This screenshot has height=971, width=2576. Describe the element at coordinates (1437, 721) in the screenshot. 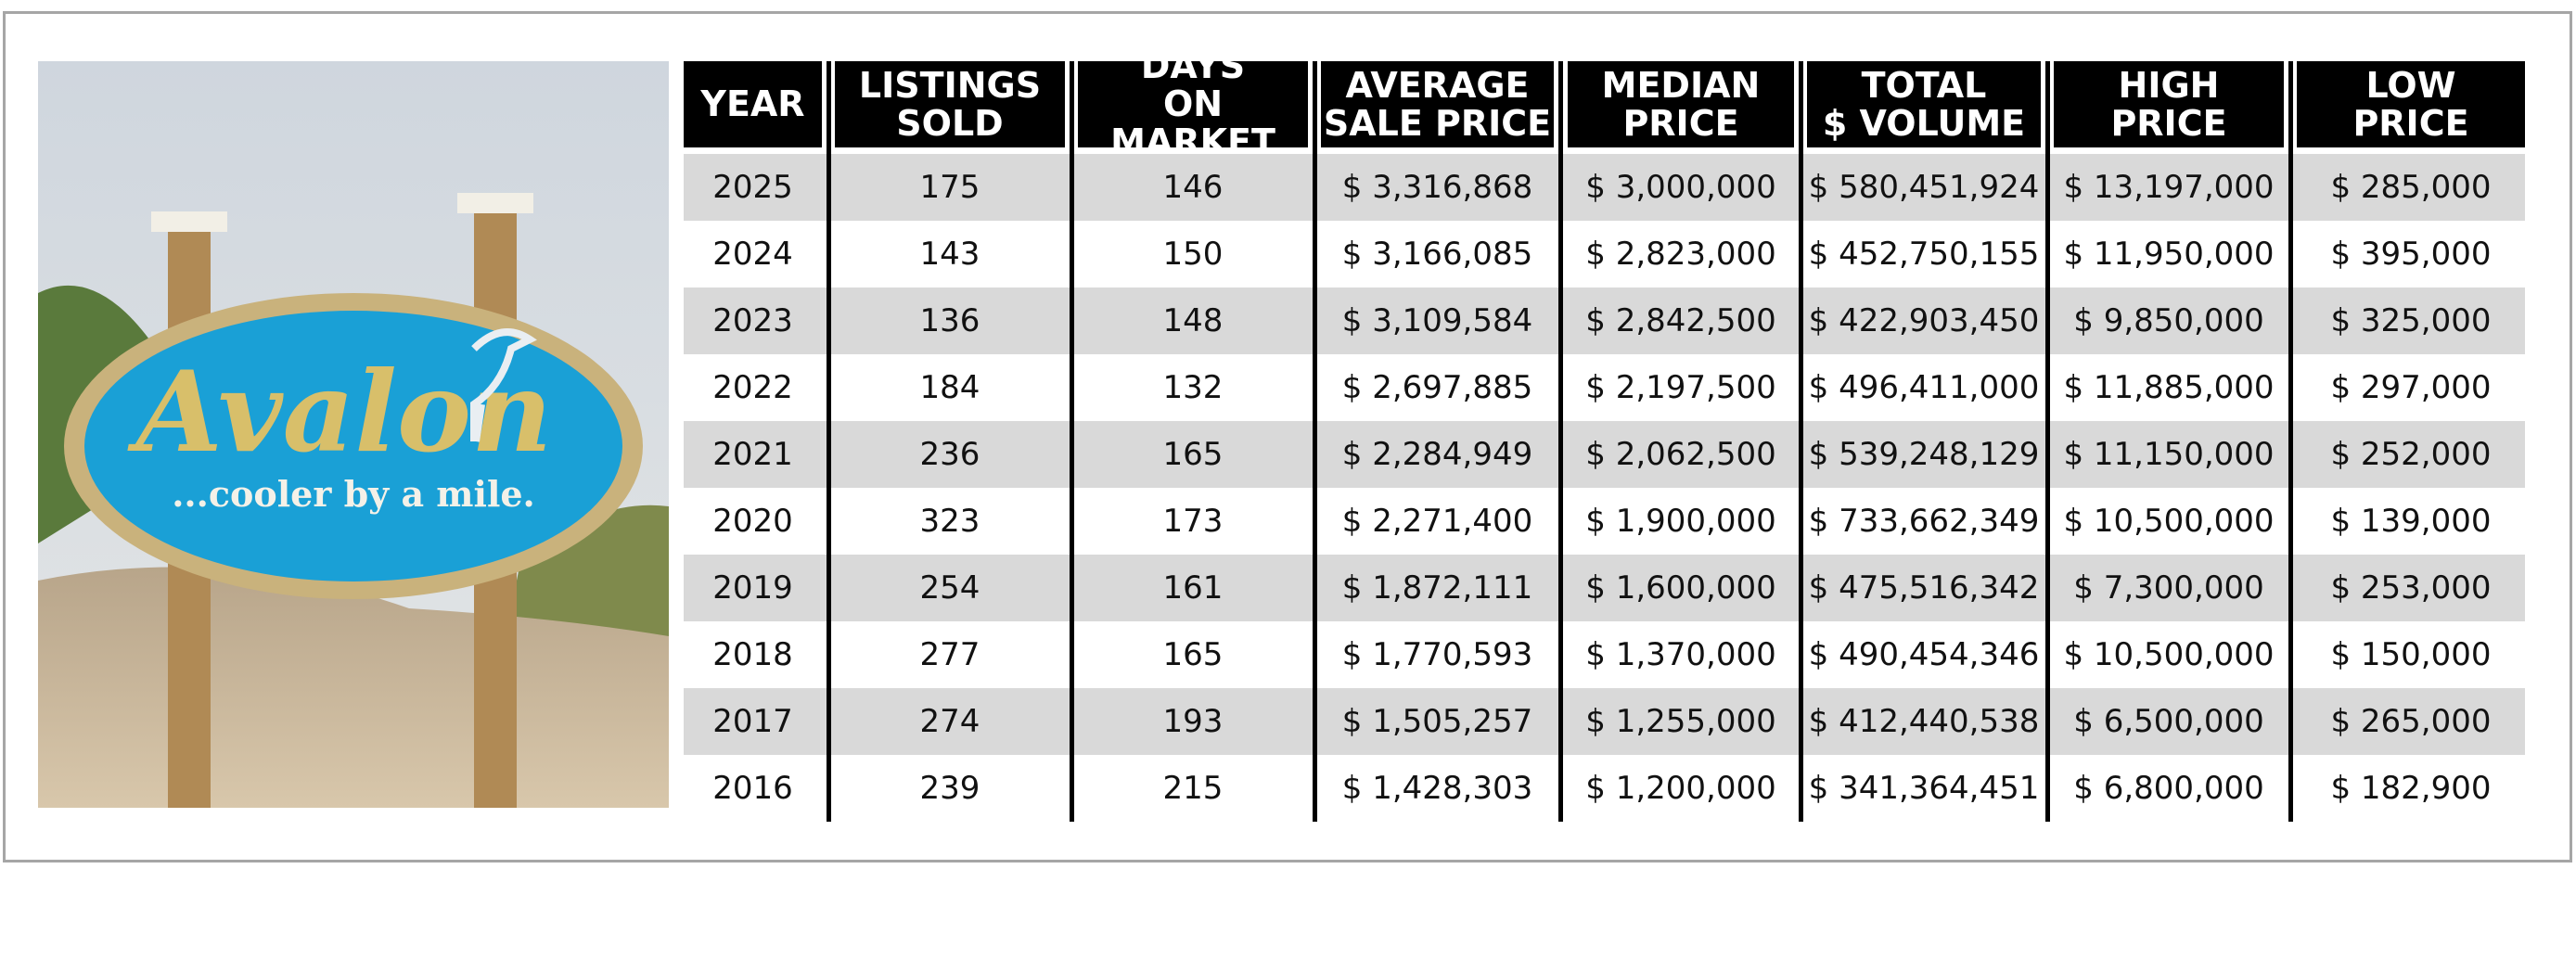

I see `table-cell: $ 1,505,257` at that location.